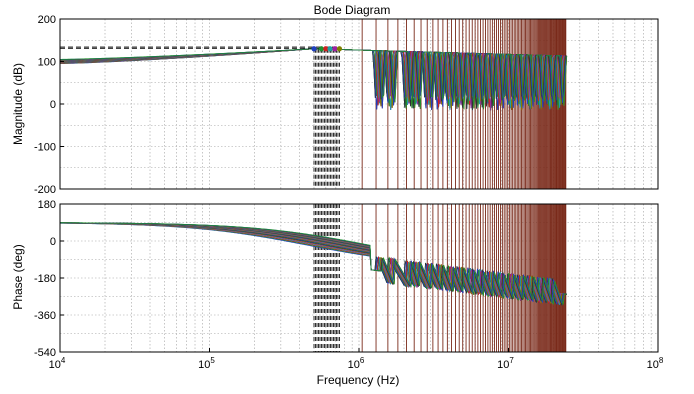 Image resolution: width=694 pixels, height=394 pixels. Describe the element at coordinates (18, 276) in the screenshot. I see `phase-axis-label: Phase (deg)` at that location.